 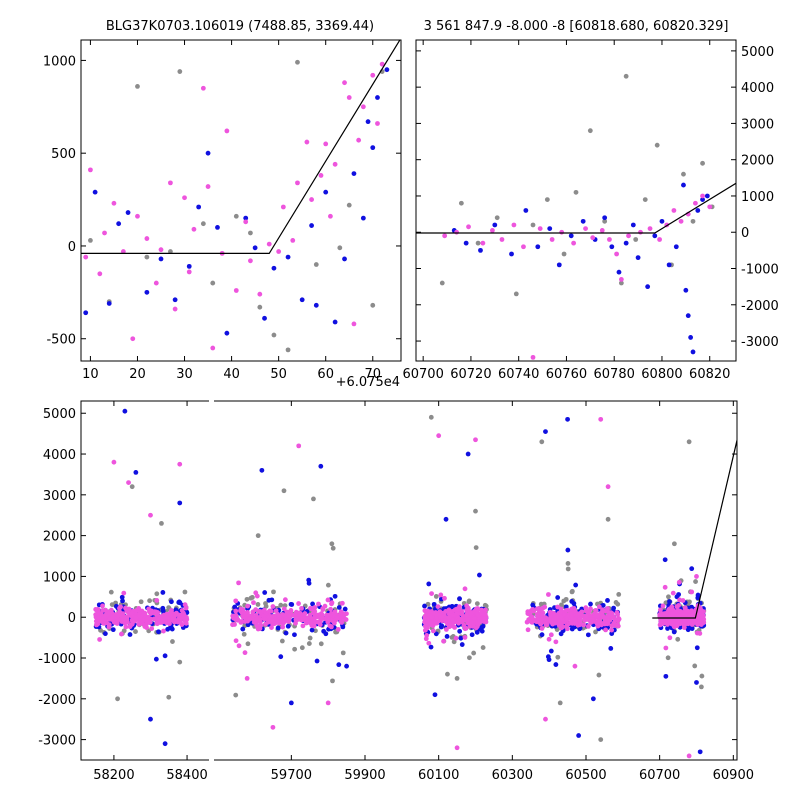 What do you see at coordinates (325, 374) in the screenshot?
I see `x-tick-label: 60` at bounding box center [325, 374].